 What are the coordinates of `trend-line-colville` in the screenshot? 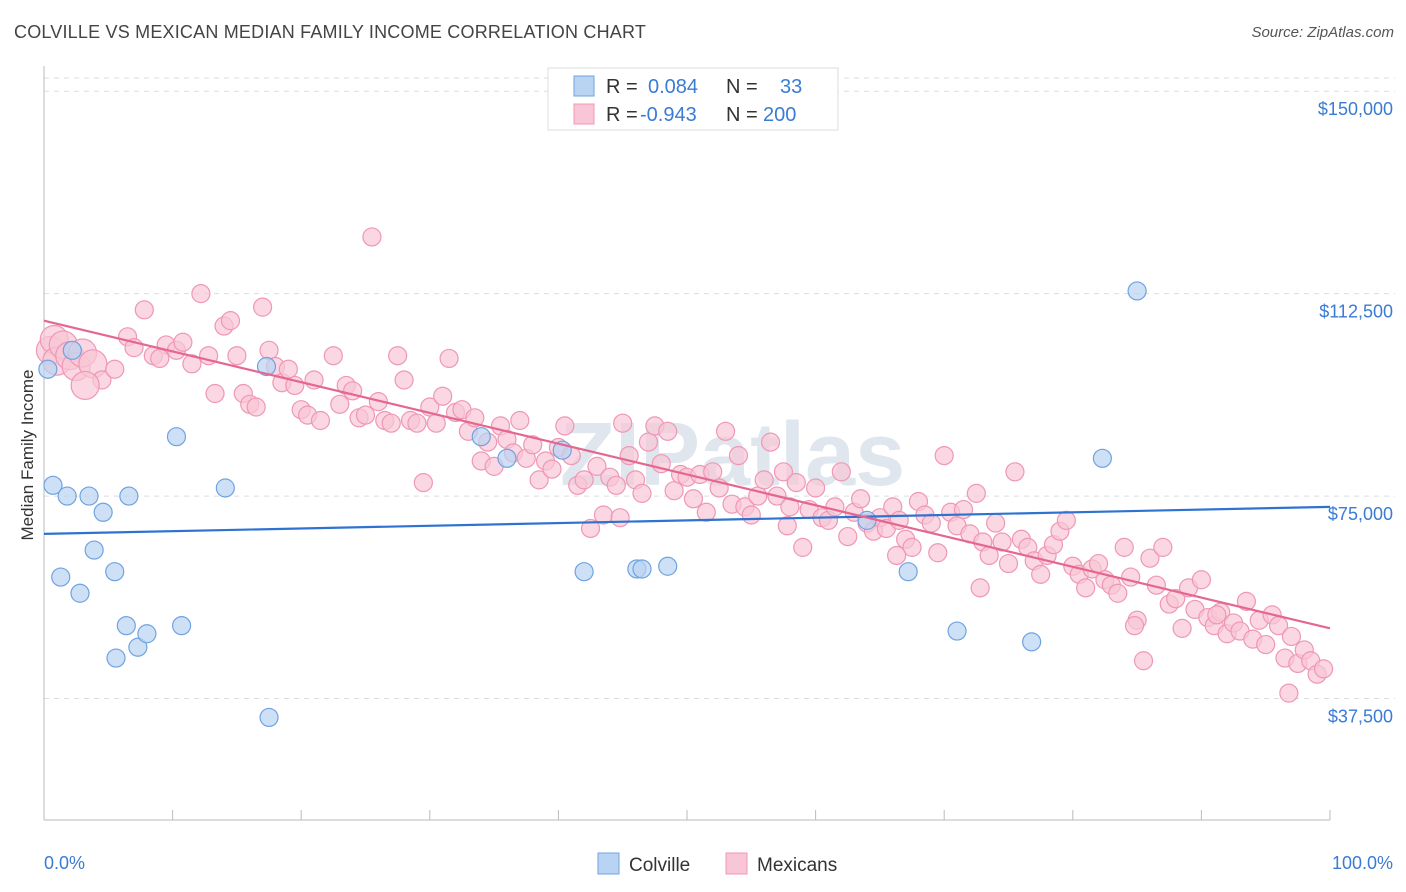 It's located at (687, 520).